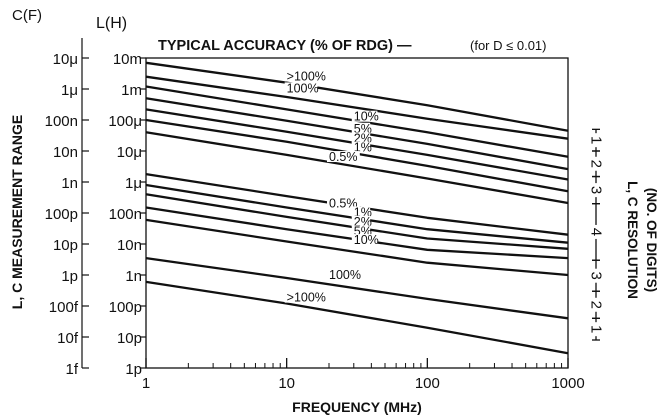  What do you see at coordinates (427, 383) in the screenshot?
I see `x-tick-label: 100` at bounding box center [427, 383].